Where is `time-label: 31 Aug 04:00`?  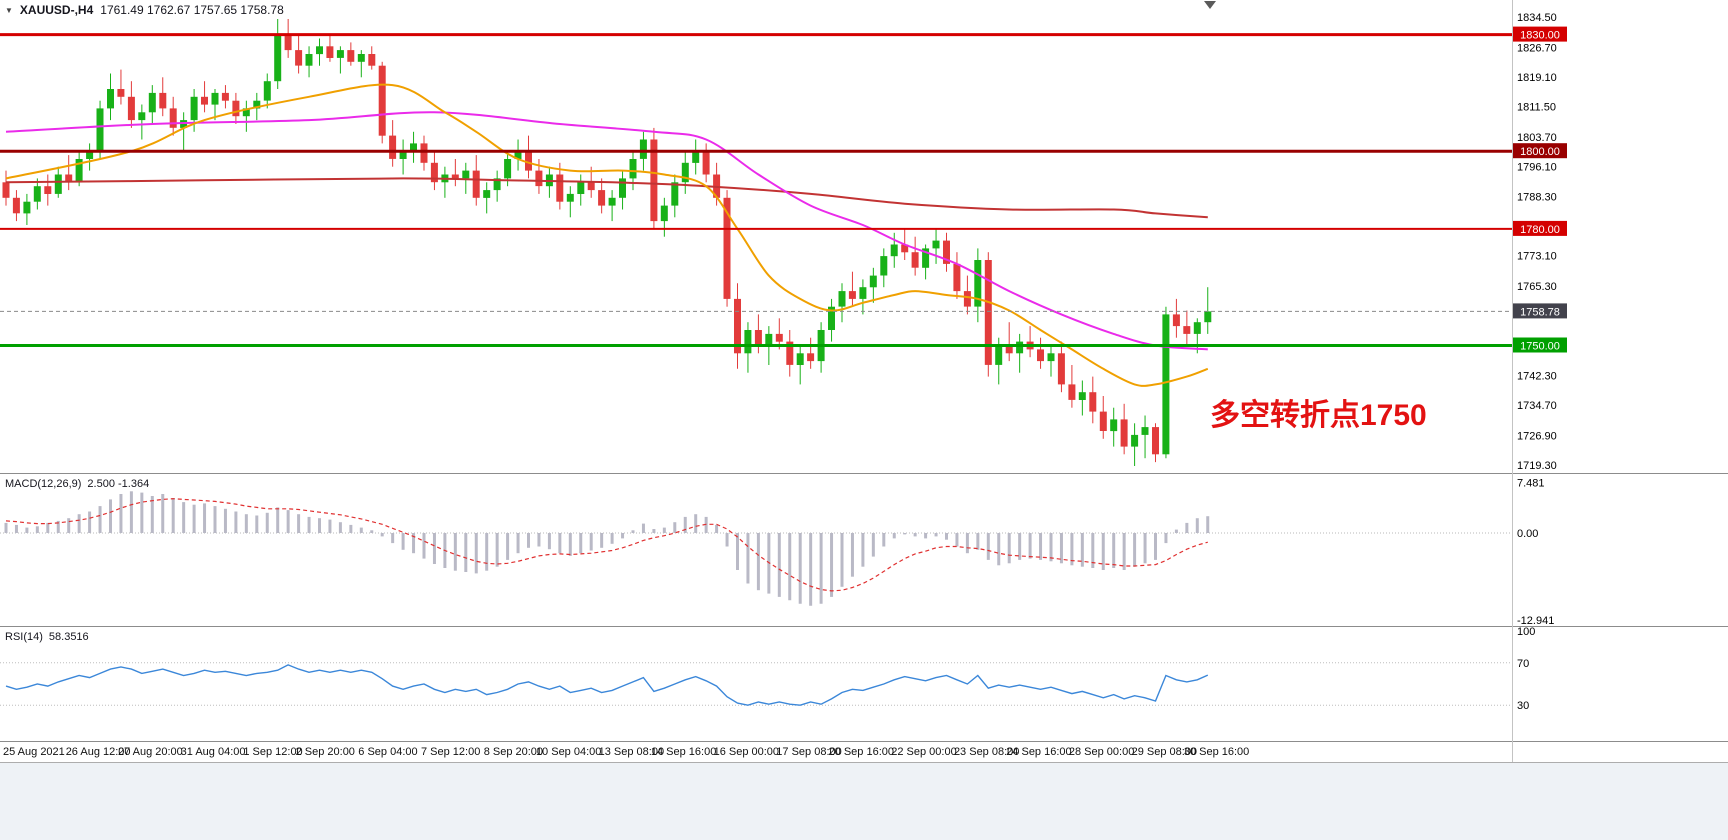 time-label: 31 Aug 04:00 is located at coordinates (213, 752).